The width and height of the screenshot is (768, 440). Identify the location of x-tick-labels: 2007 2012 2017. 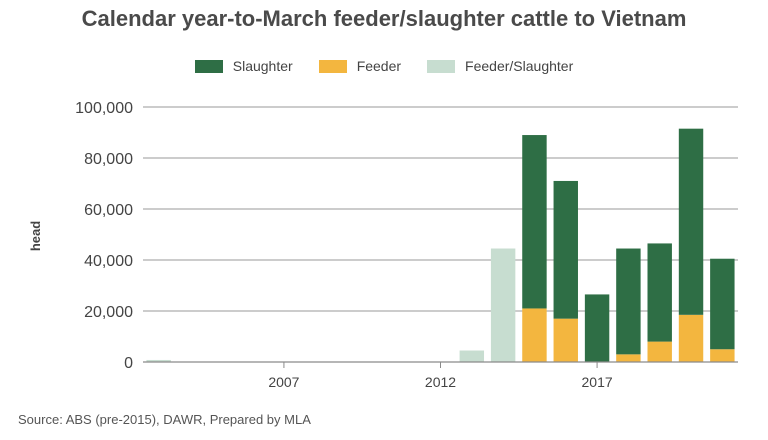
(440, 376).